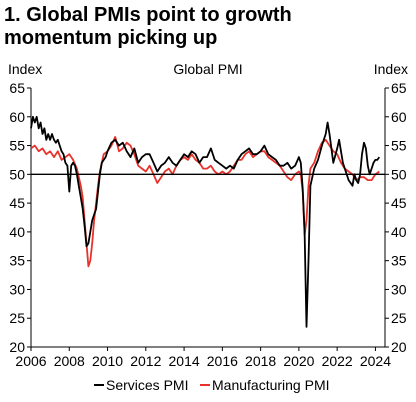  I want to click on y-tick-label-right: 60, so click(399, 117).